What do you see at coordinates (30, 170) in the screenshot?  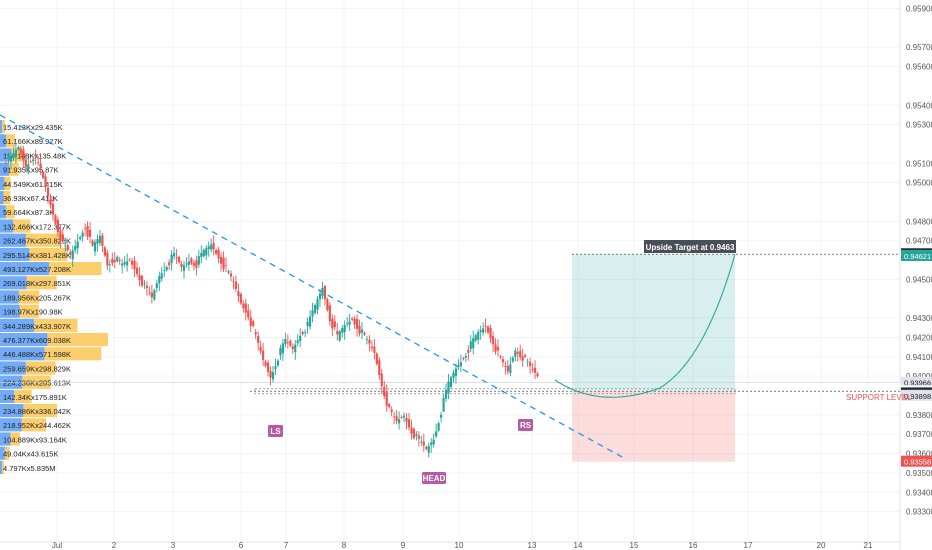 I see `volume-profile-label: 91.935Kx95.87K` at bounding box center [30, 170].